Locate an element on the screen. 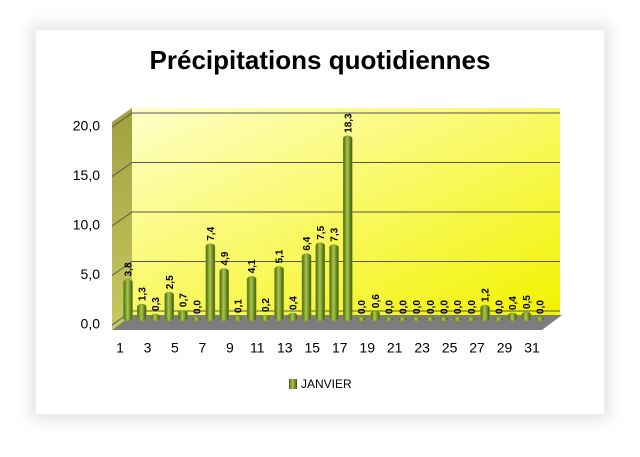 The height and width of the screenshot is (457, 640). x-tick-label: 15 is located at coordinates (312, 348).